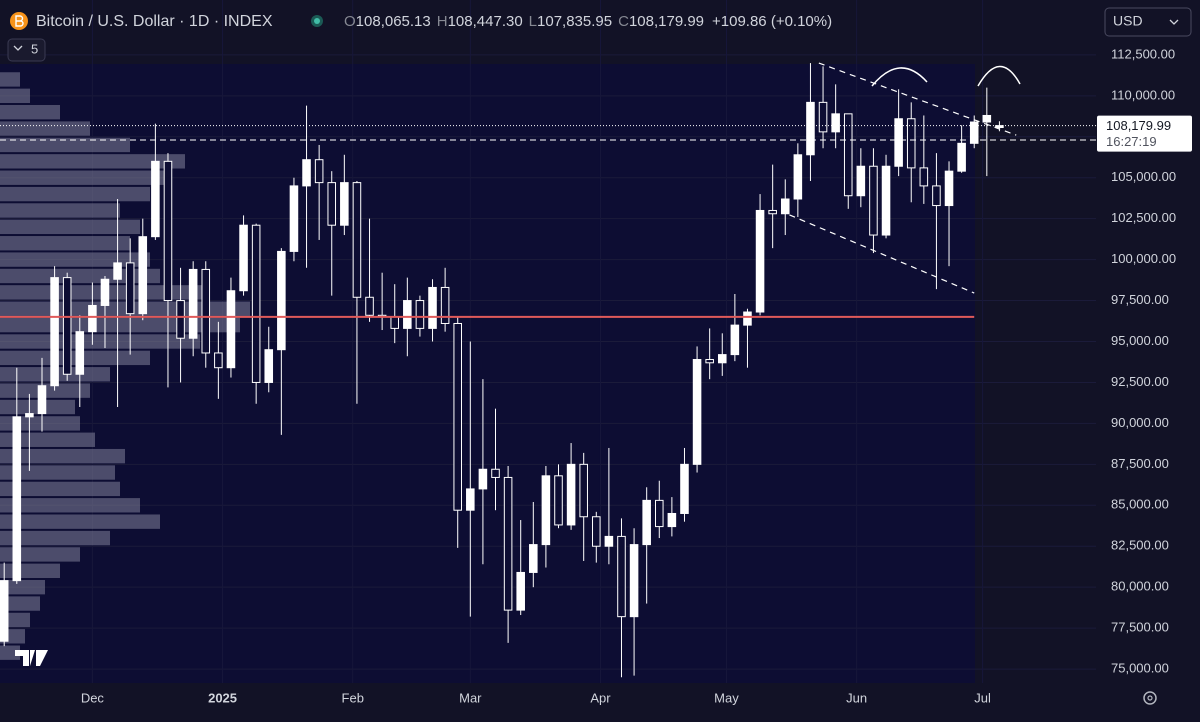 The image size is (1200, 722). Describe the element at coordinates (1131, 141) in the screenshot. I see `countdown-label: 16:27:19` at that location.